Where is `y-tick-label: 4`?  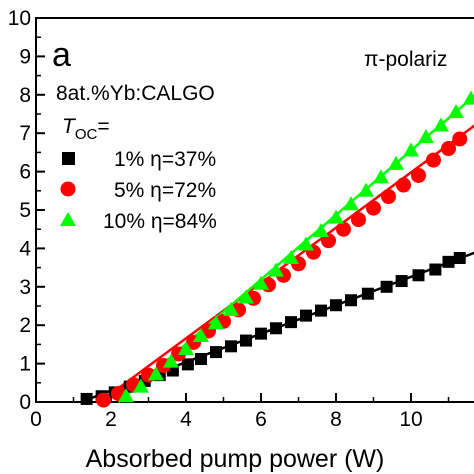 y-tick-label: 4 is located at coordinates (25, 248).